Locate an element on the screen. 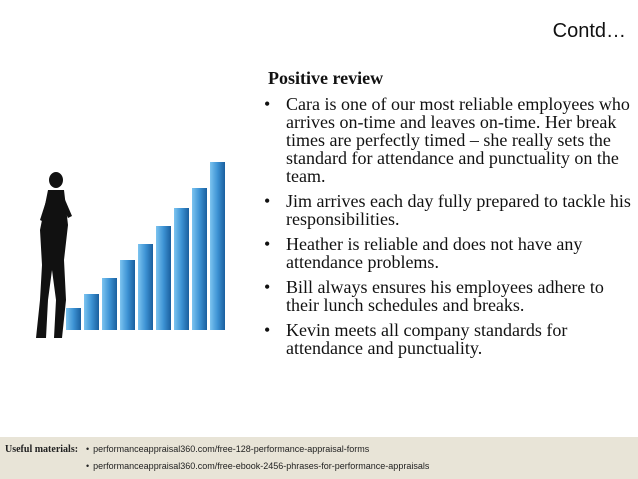  review-heading: Positive review is located at coordinates (326, 78).